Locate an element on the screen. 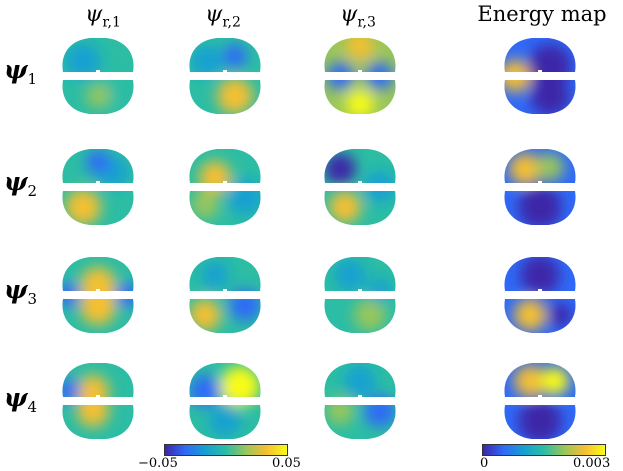  column-header-3: ψr,3 is located at coordinates (358, 16).